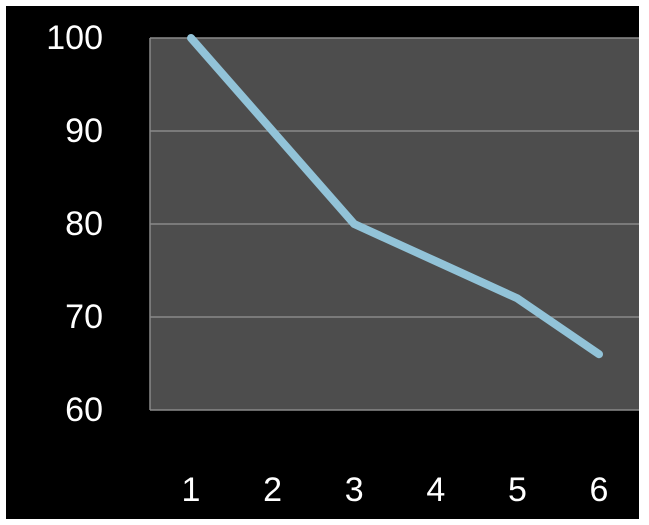 Image resolution: width=649 pixels, height=525 pixels. What do you see at coordinates (272, 490) in the screenshot?
I see `x-tick-label: 2` at bounding box center [272, 490].